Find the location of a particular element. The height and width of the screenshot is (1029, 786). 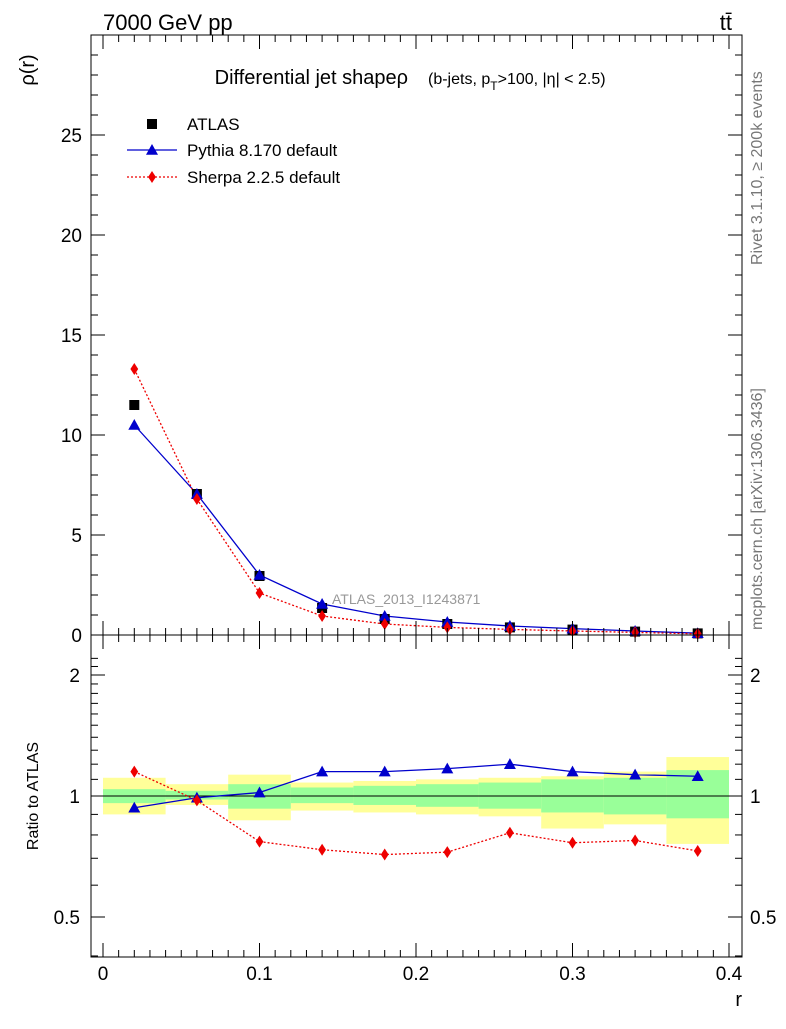

process-label: tt̄ is located at coordinates (726, 22).